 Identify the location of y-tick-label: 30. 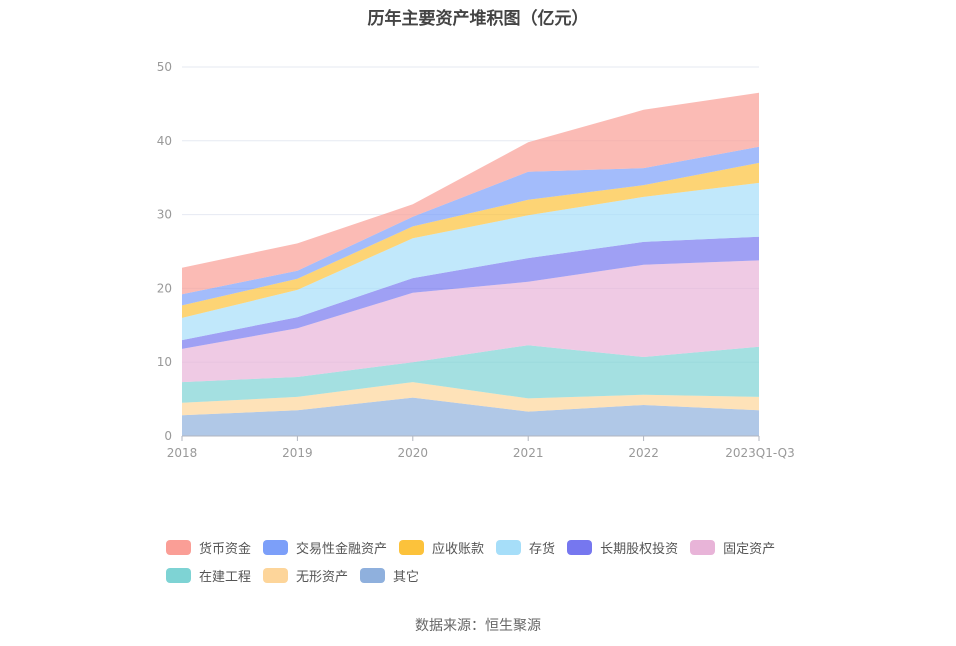
(164, 215).